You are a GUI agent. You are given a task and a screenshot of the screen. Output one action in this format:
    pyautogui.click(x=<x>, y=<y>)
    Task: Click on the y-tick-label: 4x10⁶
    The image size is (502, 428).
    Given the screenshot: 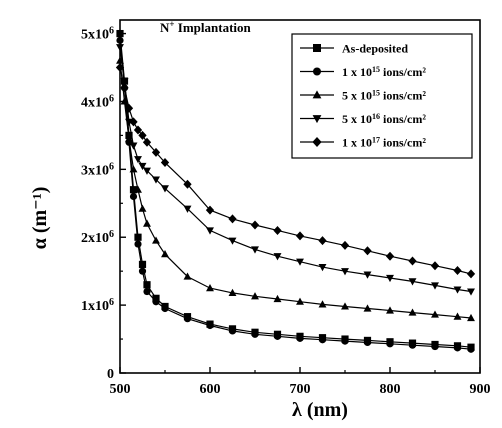 What is the action you would take?
    pyautogui.click(x=97, y=102)
    